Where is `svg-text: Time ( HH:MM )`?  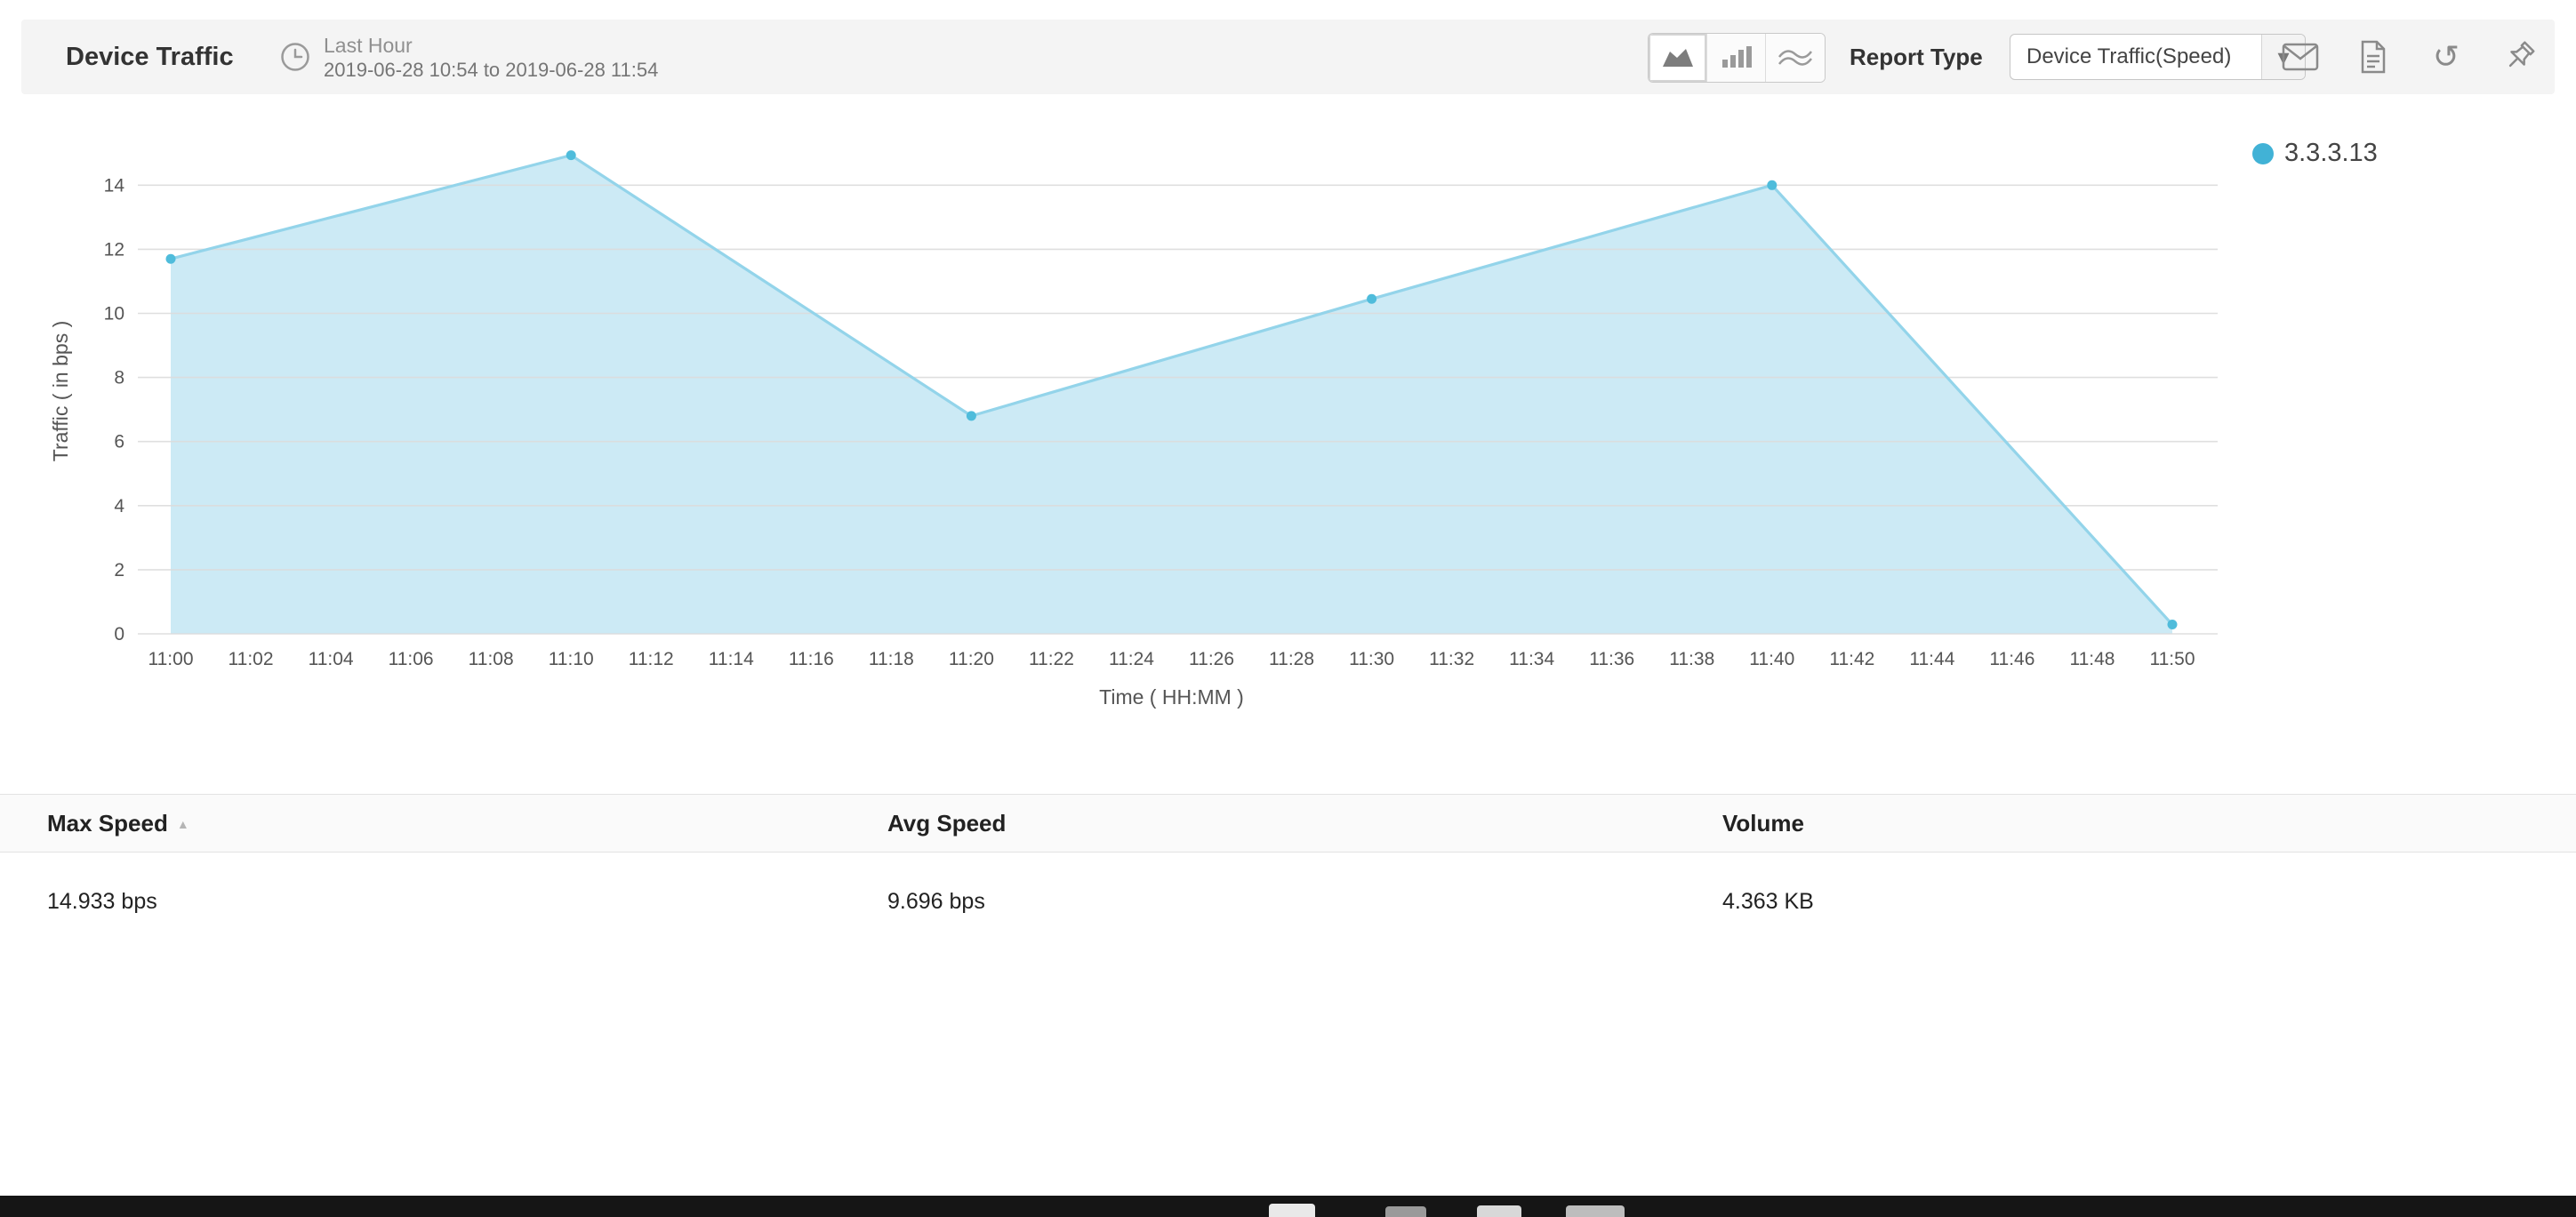
svg-text: Time ( HH:MM ) is located at coordinates (1171, 697).